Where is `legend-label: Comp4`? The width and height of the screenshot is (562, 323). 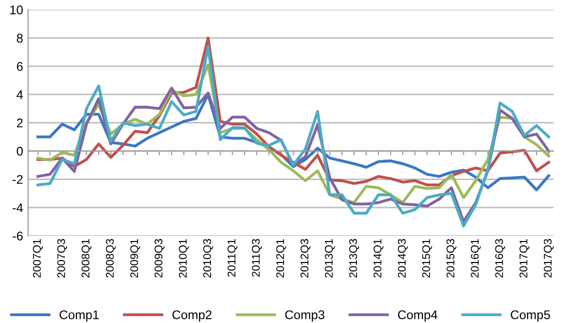 legend-label: Comp4 is located at coordinates (418, 316).